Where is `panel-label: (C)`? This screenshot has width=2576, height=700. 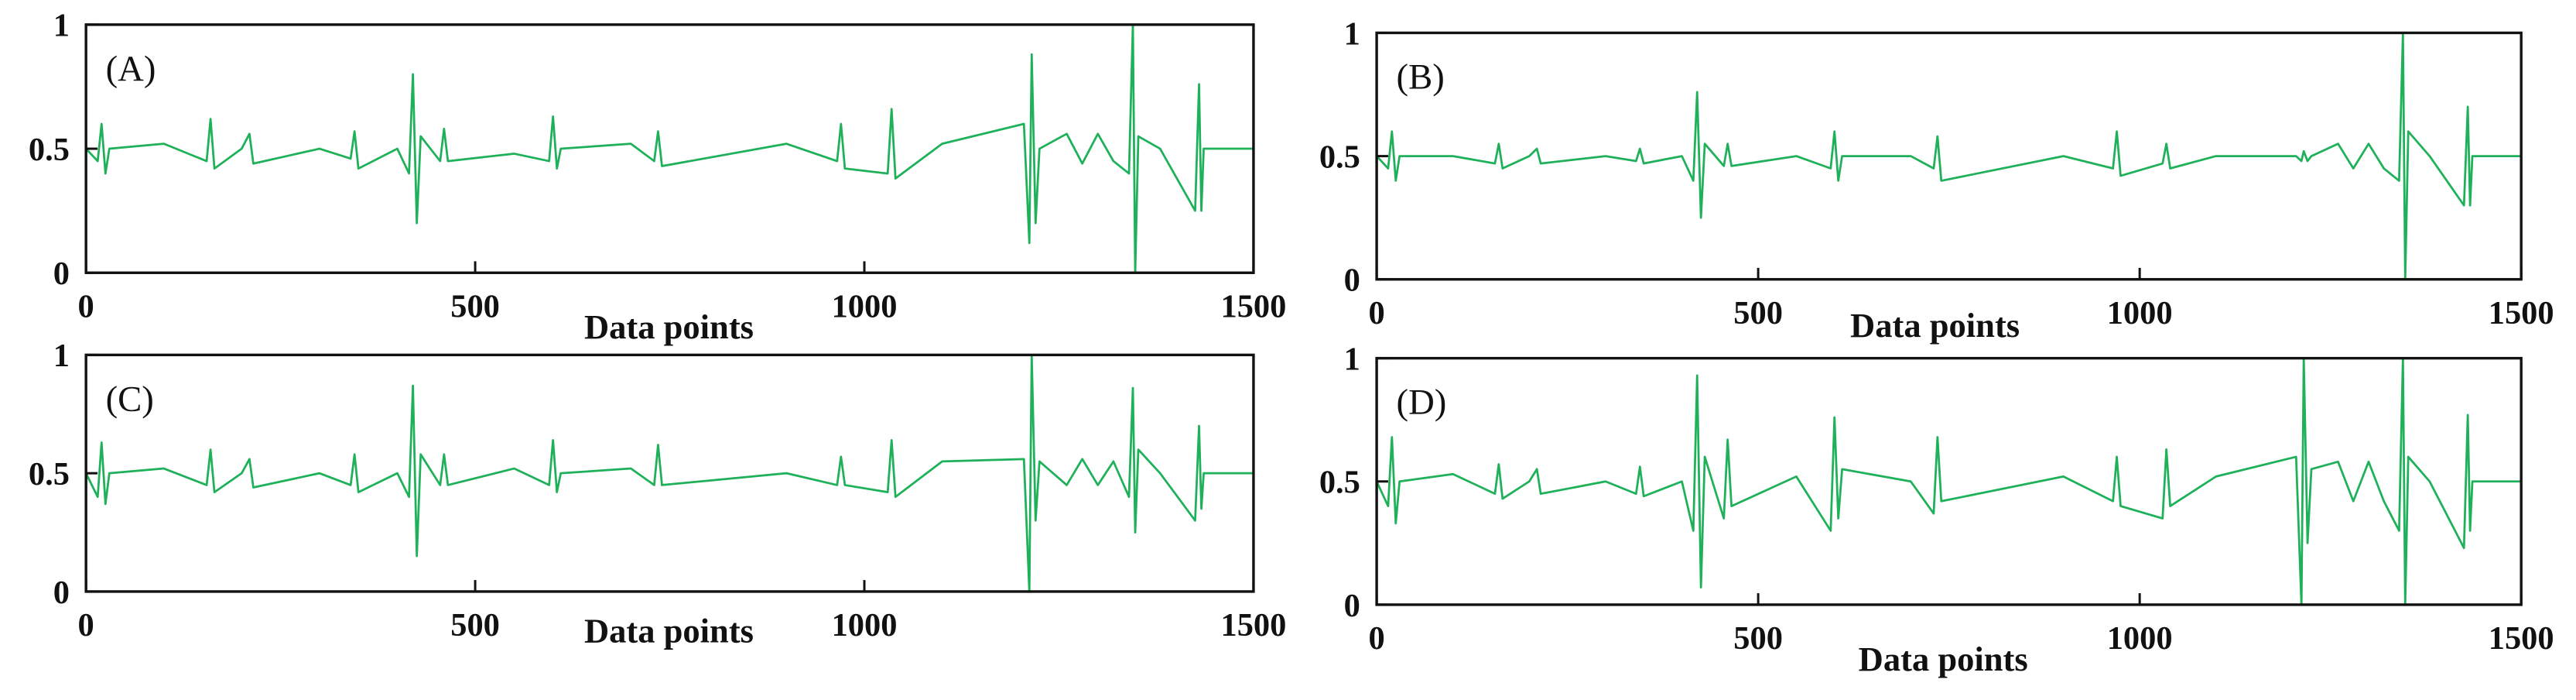
panel-label: (C) is located at coordinates (130, 399).